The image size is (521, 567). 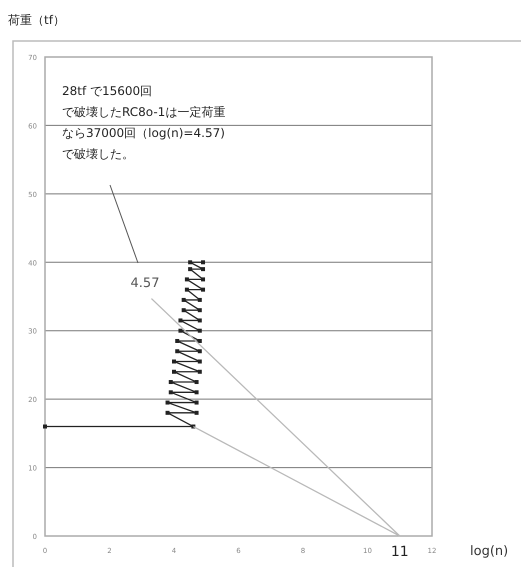 What do you see at coordinates (145, 283) in the screenshot?
I see `annotation: 4.57` at bounding box center [145, 283].